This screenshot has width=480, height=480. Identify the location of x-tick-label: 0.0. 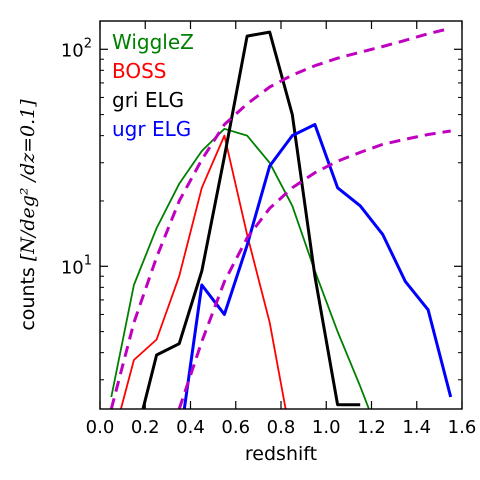
(100, 427).